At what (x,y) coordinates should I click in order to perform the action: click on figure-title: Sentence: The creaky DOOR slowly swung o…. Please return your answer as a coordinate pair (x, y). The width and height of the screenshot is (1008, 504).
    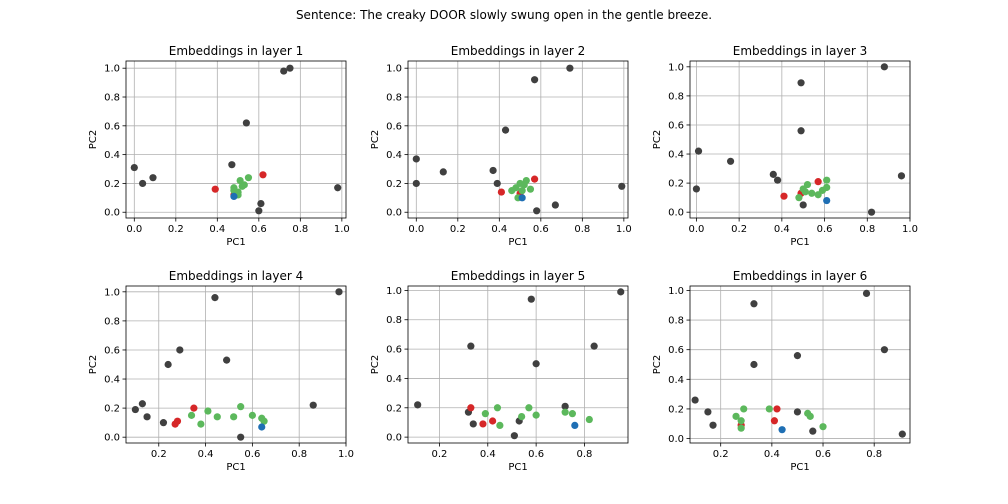
    Looking at the image, I should click on (504, 15).